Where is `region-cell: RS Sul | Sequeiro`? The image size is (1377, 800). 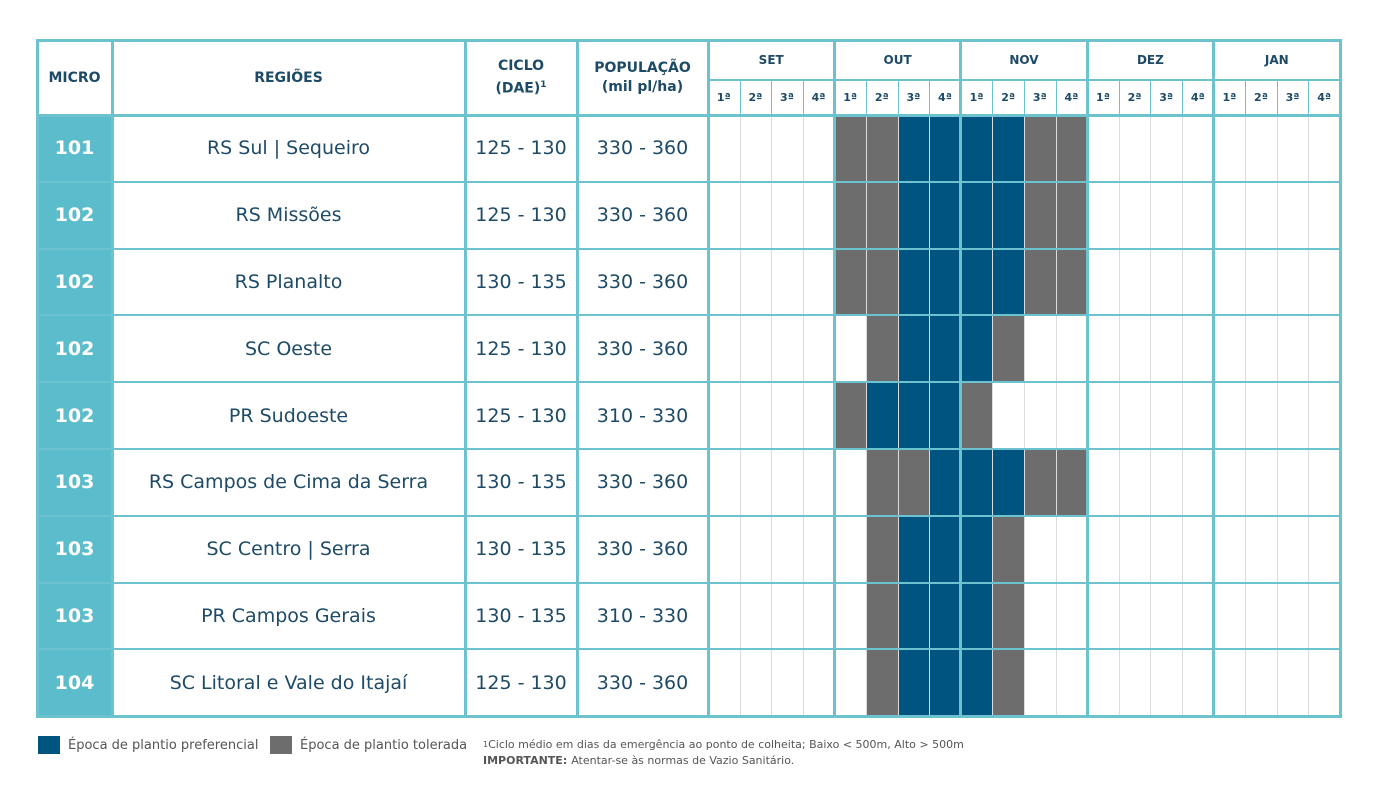 region-cell: RS Sul | Sequeiro is located at coordinates (288, 148).